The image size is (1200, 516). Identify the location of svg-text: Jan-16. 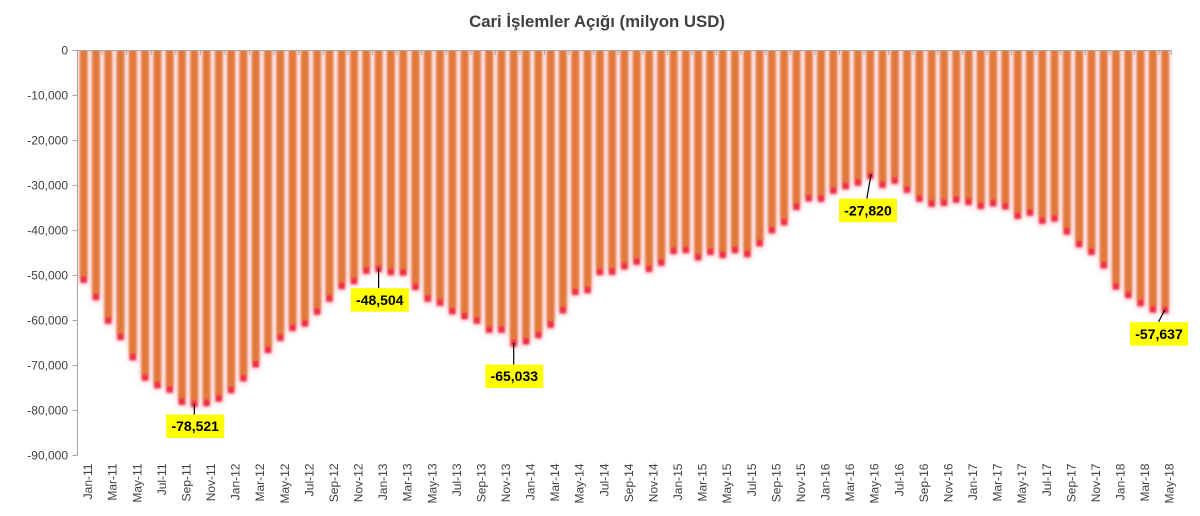
(826, 481).